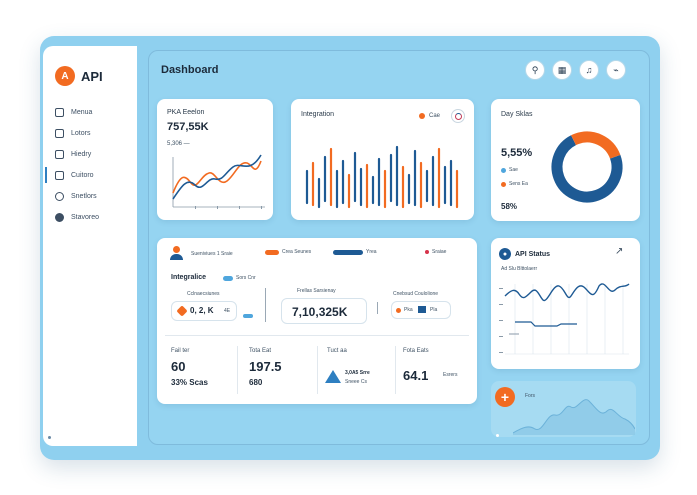 The width and height of the screenshot is (697, 495). Describe the element at coordinates (79, 76) in the screenshot. I see `brand: A API` at that location.